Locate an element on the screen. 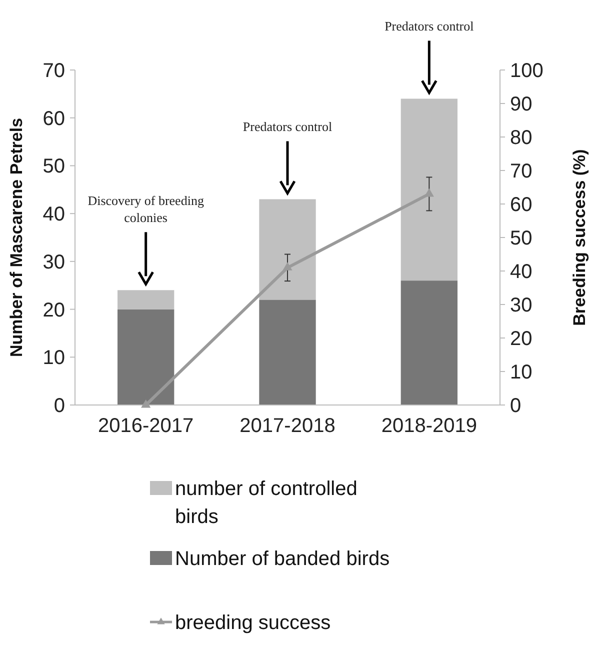 This screenshot has width=596, height=668. y2-tick-label: 0 is located at coordinates (516, 406).